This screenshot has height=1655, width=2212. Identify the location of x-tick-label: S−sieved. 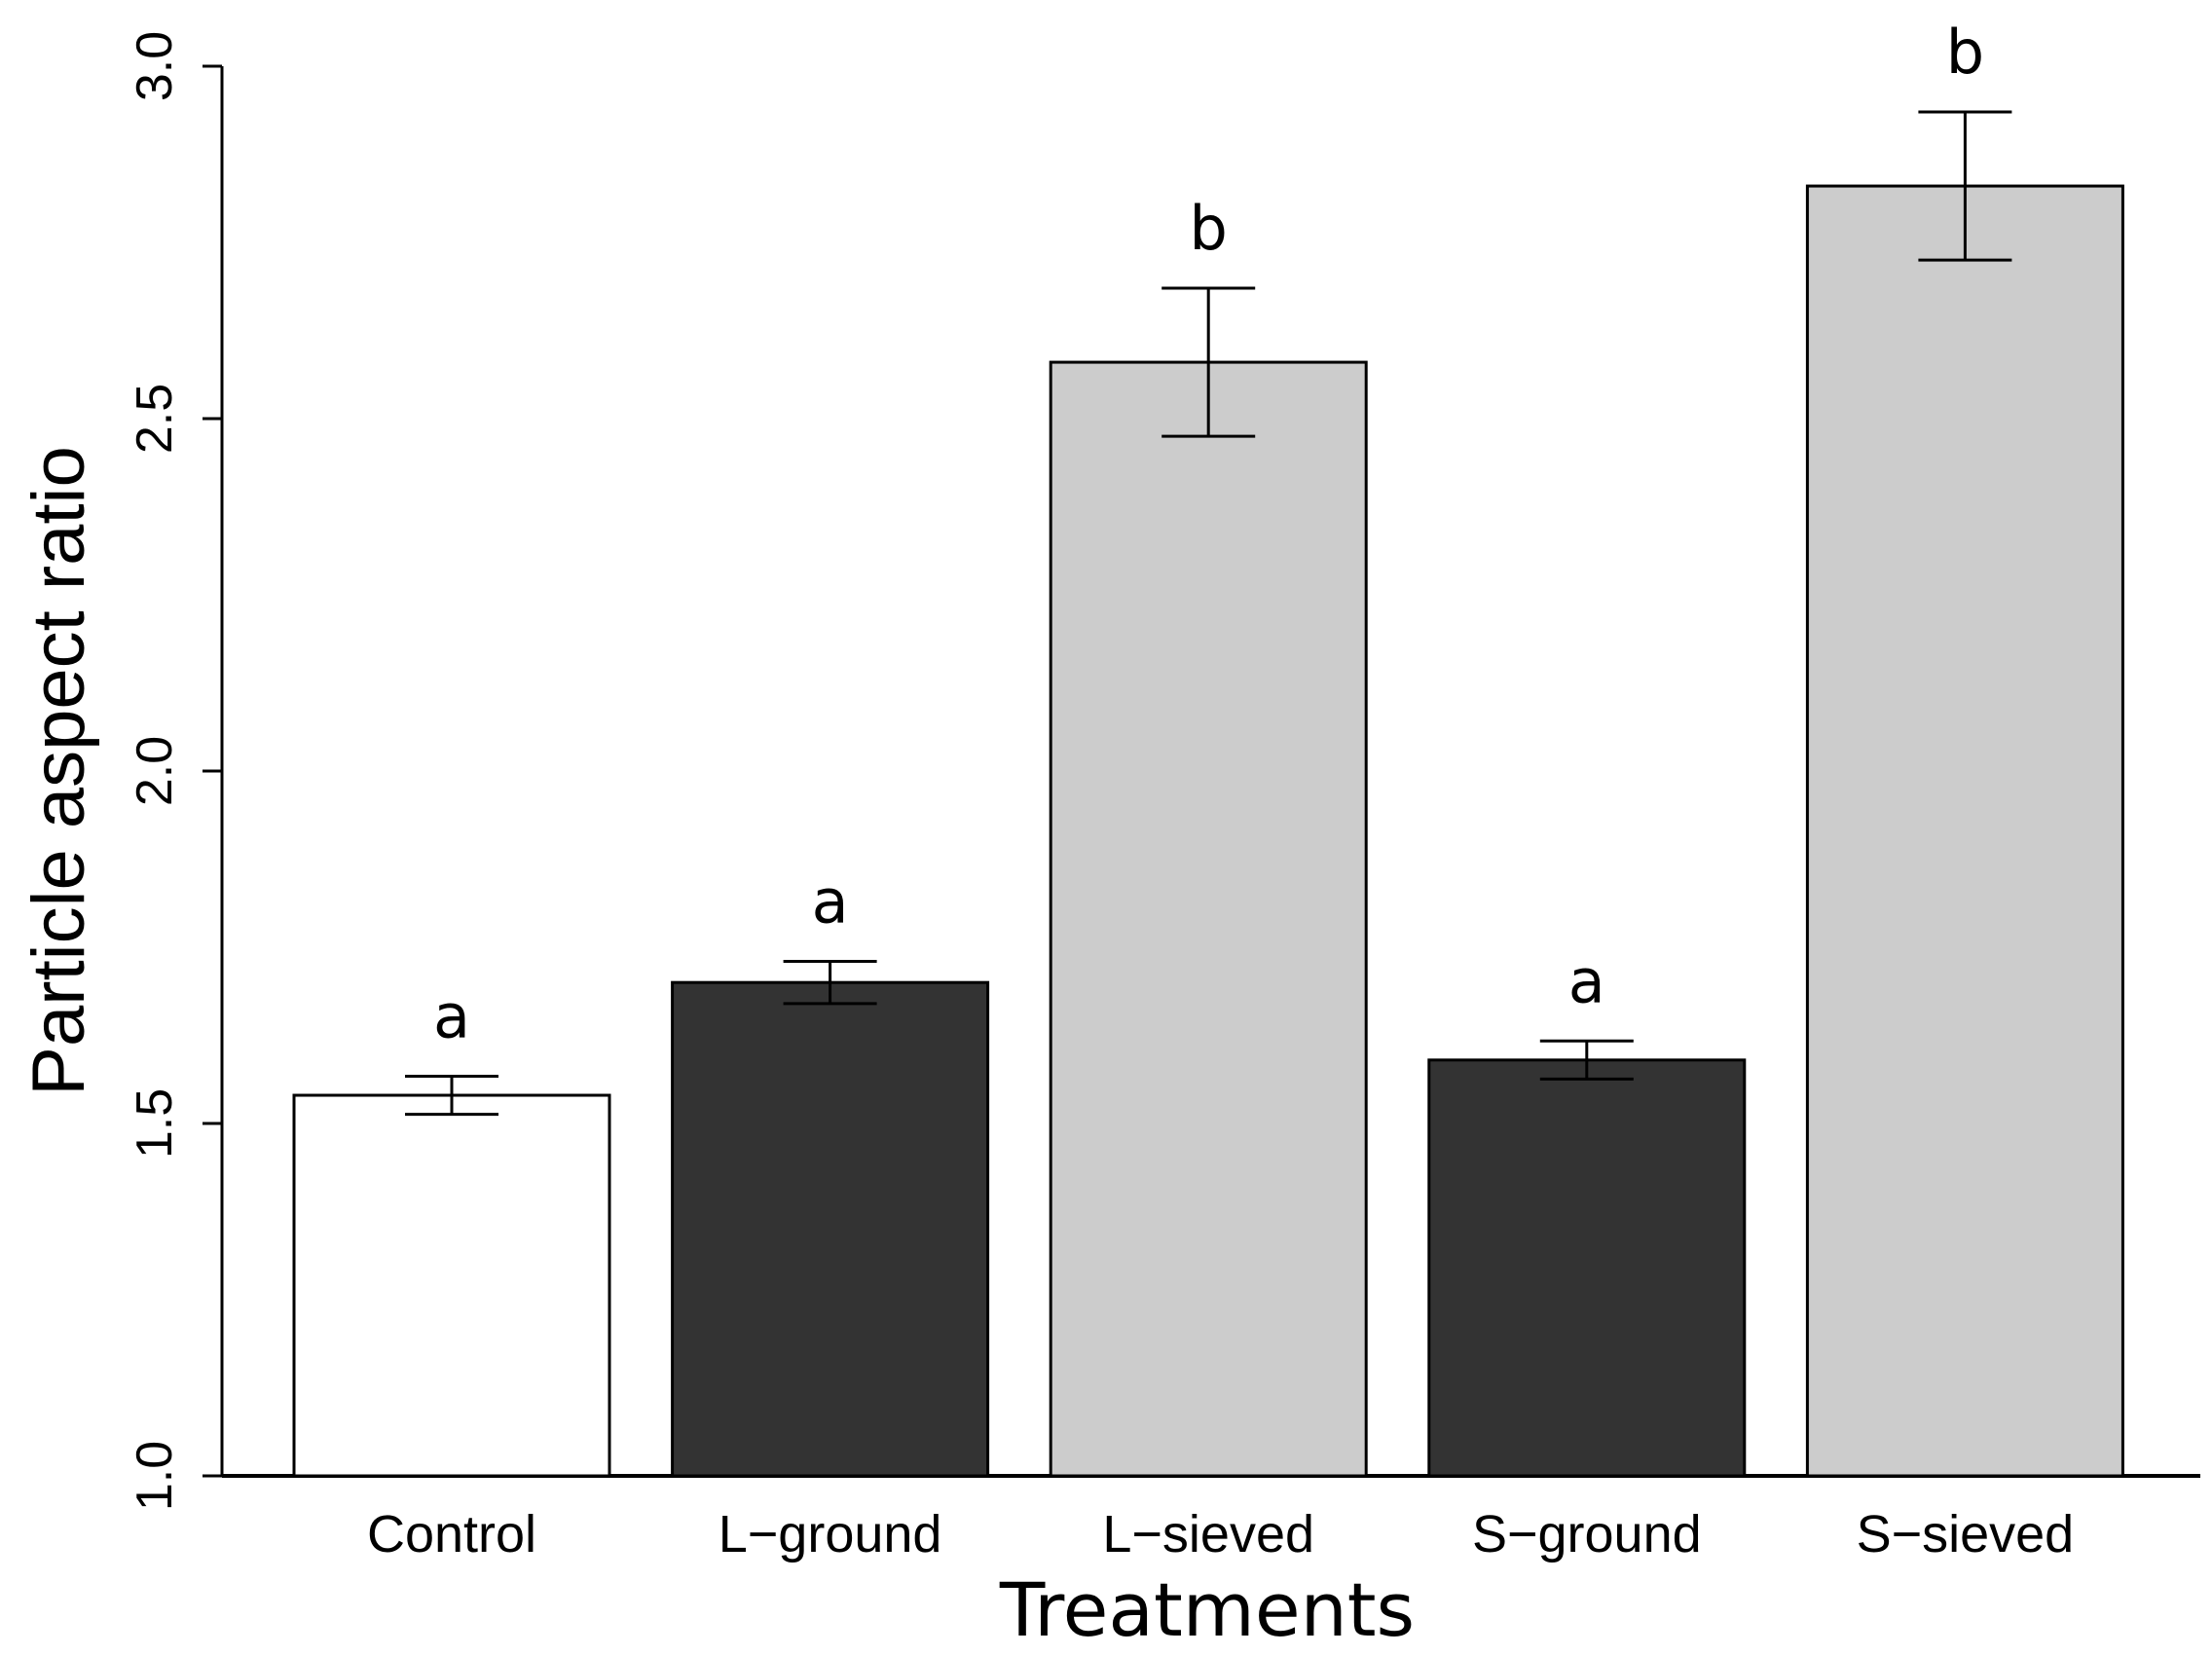
(1966, 1534).